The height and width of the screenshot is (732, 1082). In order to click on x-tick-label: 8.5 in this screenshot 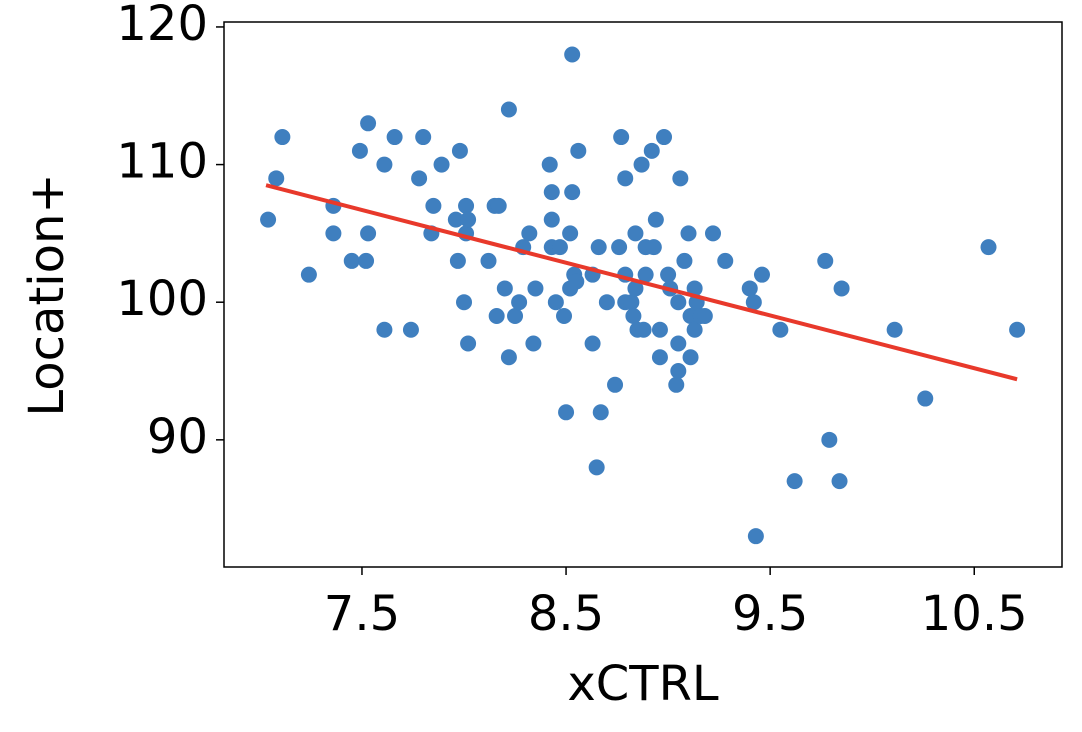, I will do `click(566, 614)`.